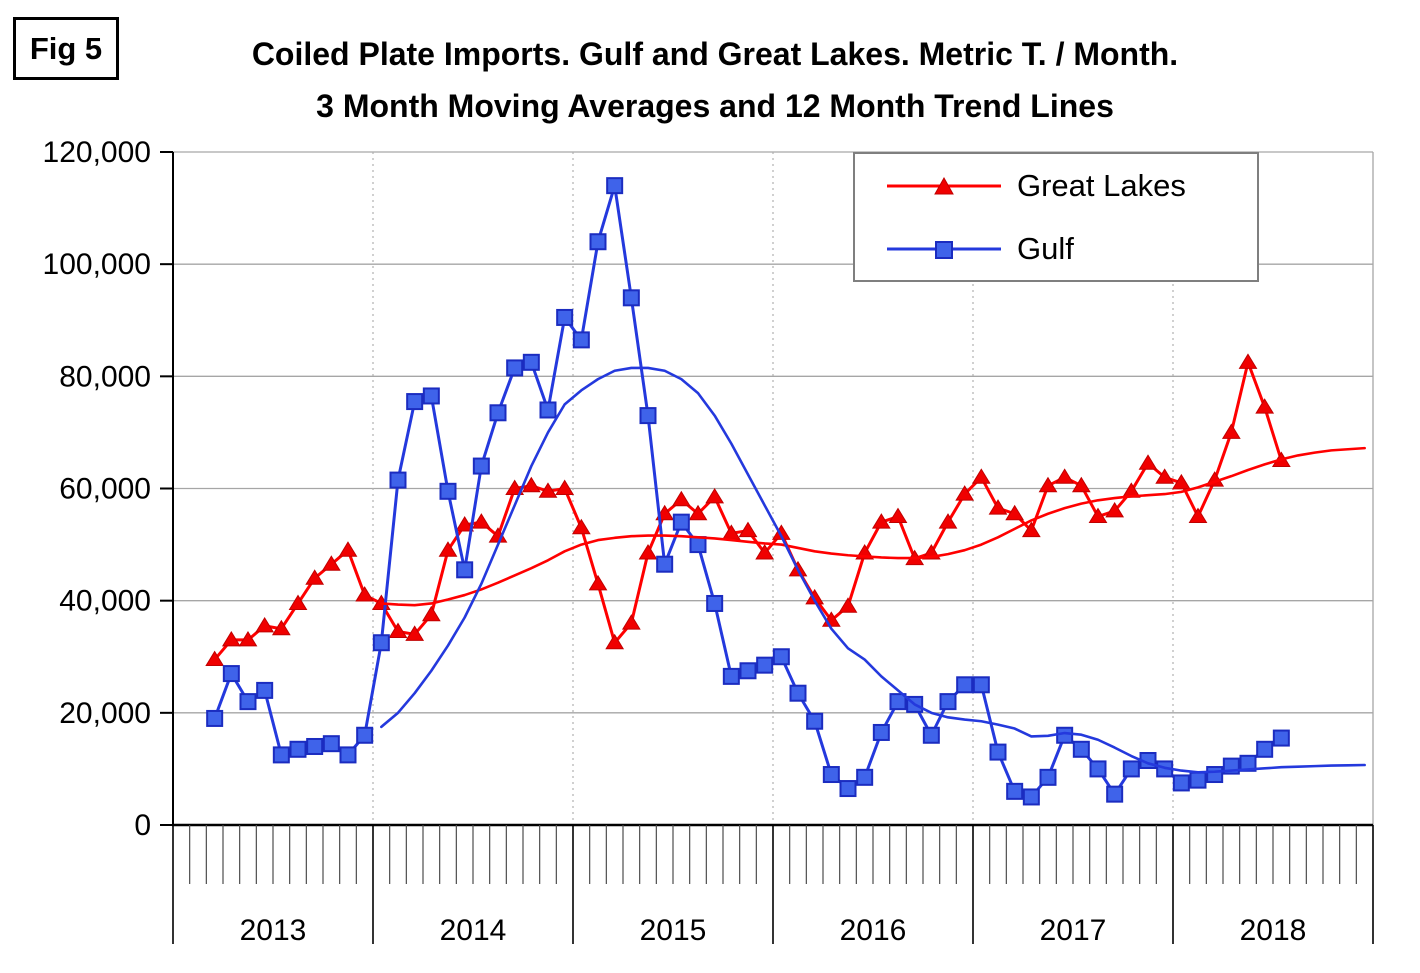 This screenshot has height=973, width=1420. I want to click on triangle-legend-icon, so click(944, 185).